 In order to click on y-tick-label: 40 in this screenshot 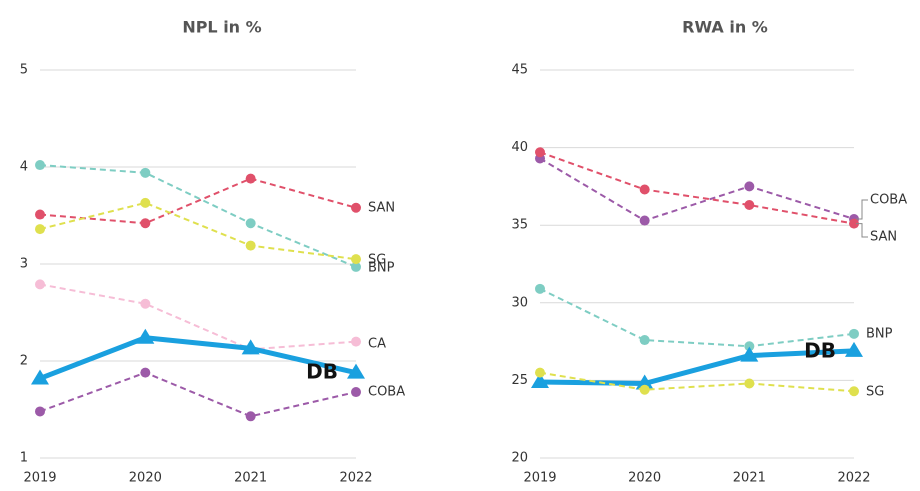, I will do `click(519, 147)`.